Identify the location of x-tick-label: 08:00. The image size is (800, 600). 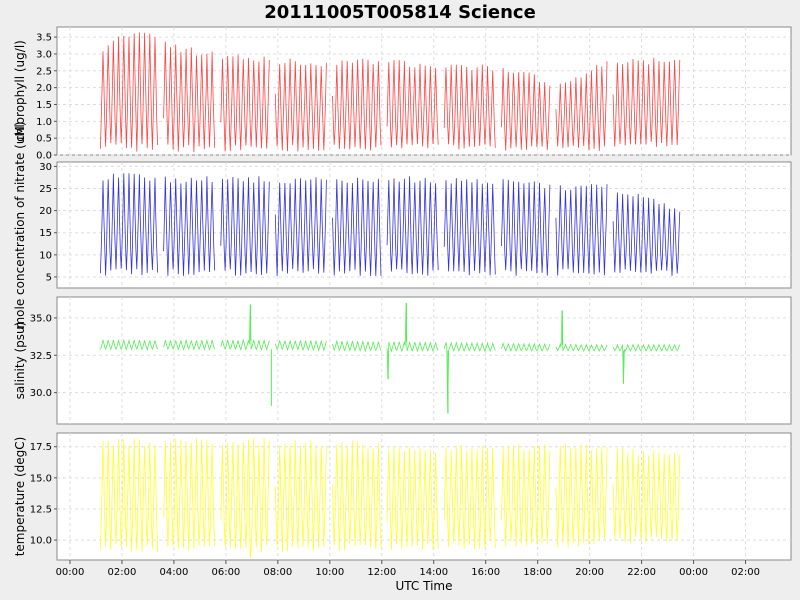
(277, 572).